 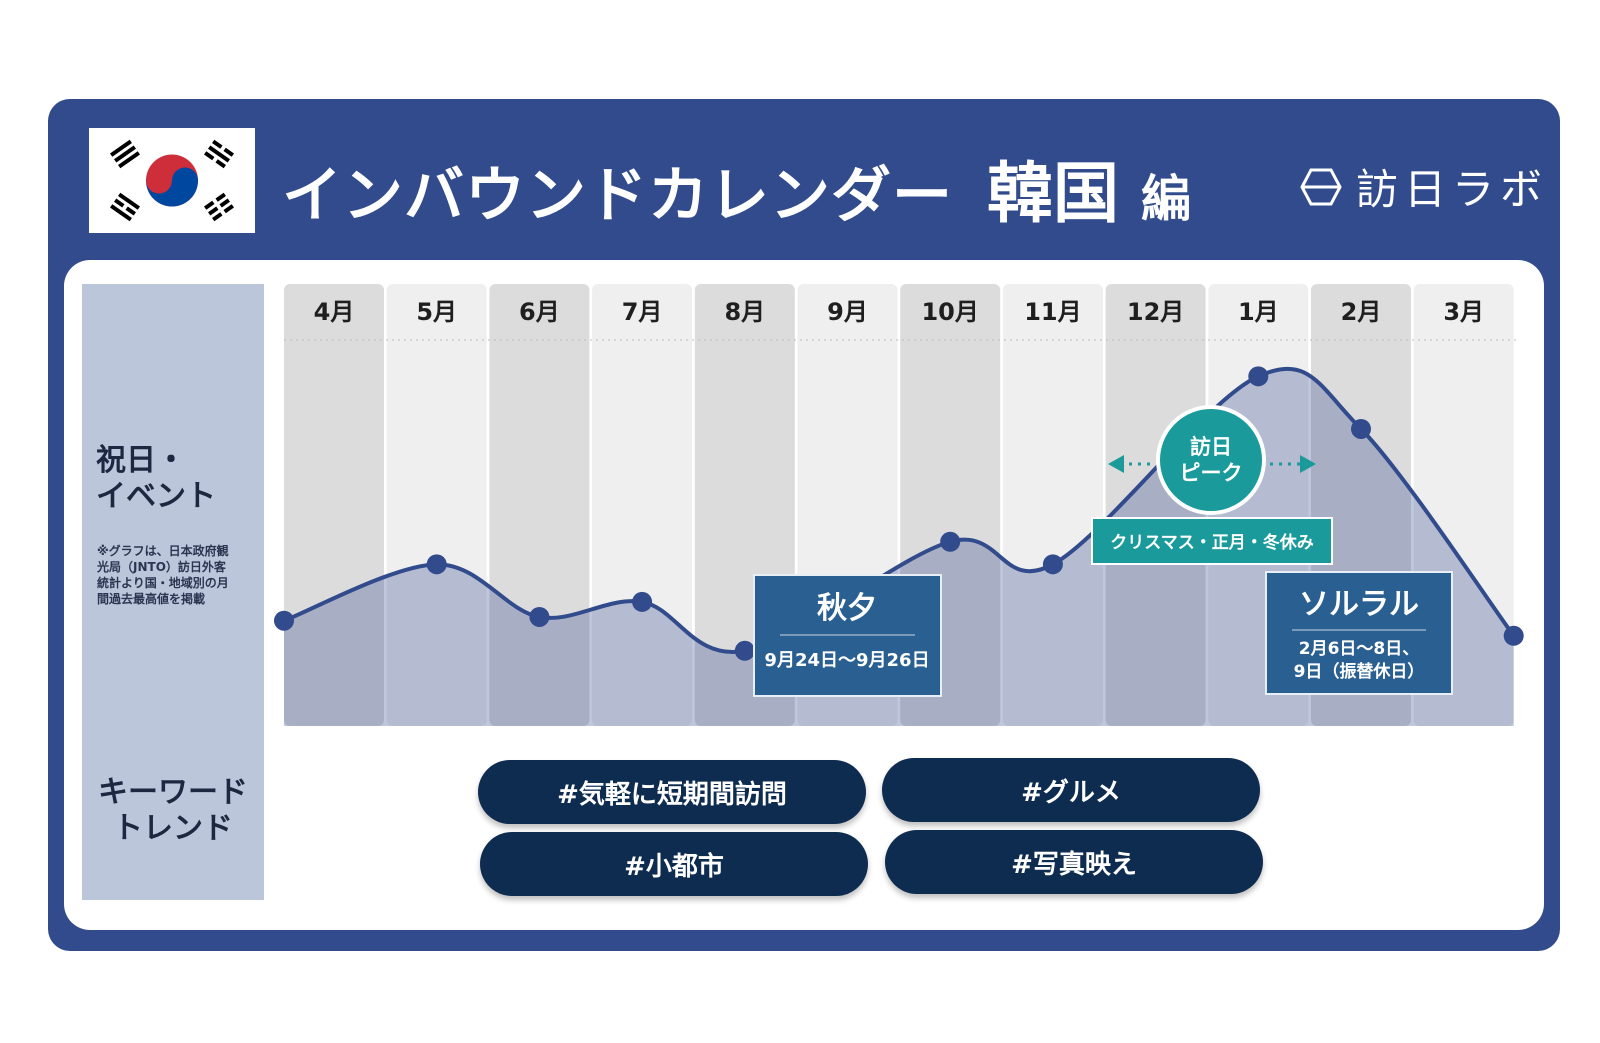 I want to click on x-tick-label: 10月, so click(x=949, y=312).